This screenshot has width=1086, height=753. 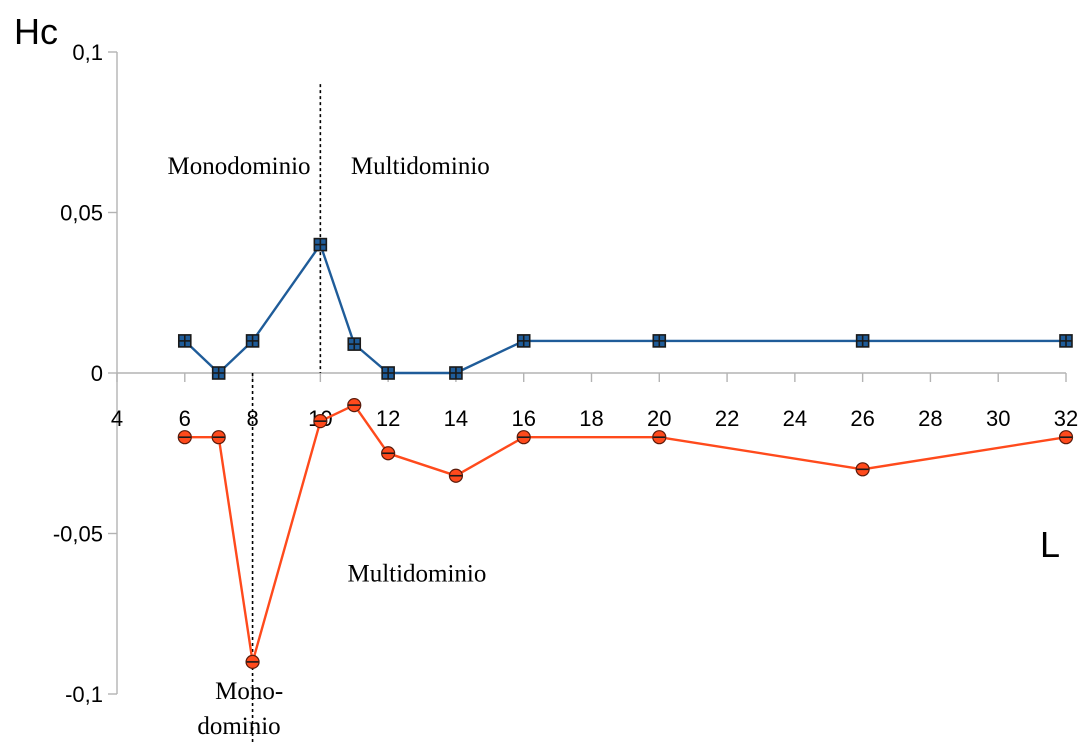 I want to click on x-tick-label: 24, so click(x=795, y=418).